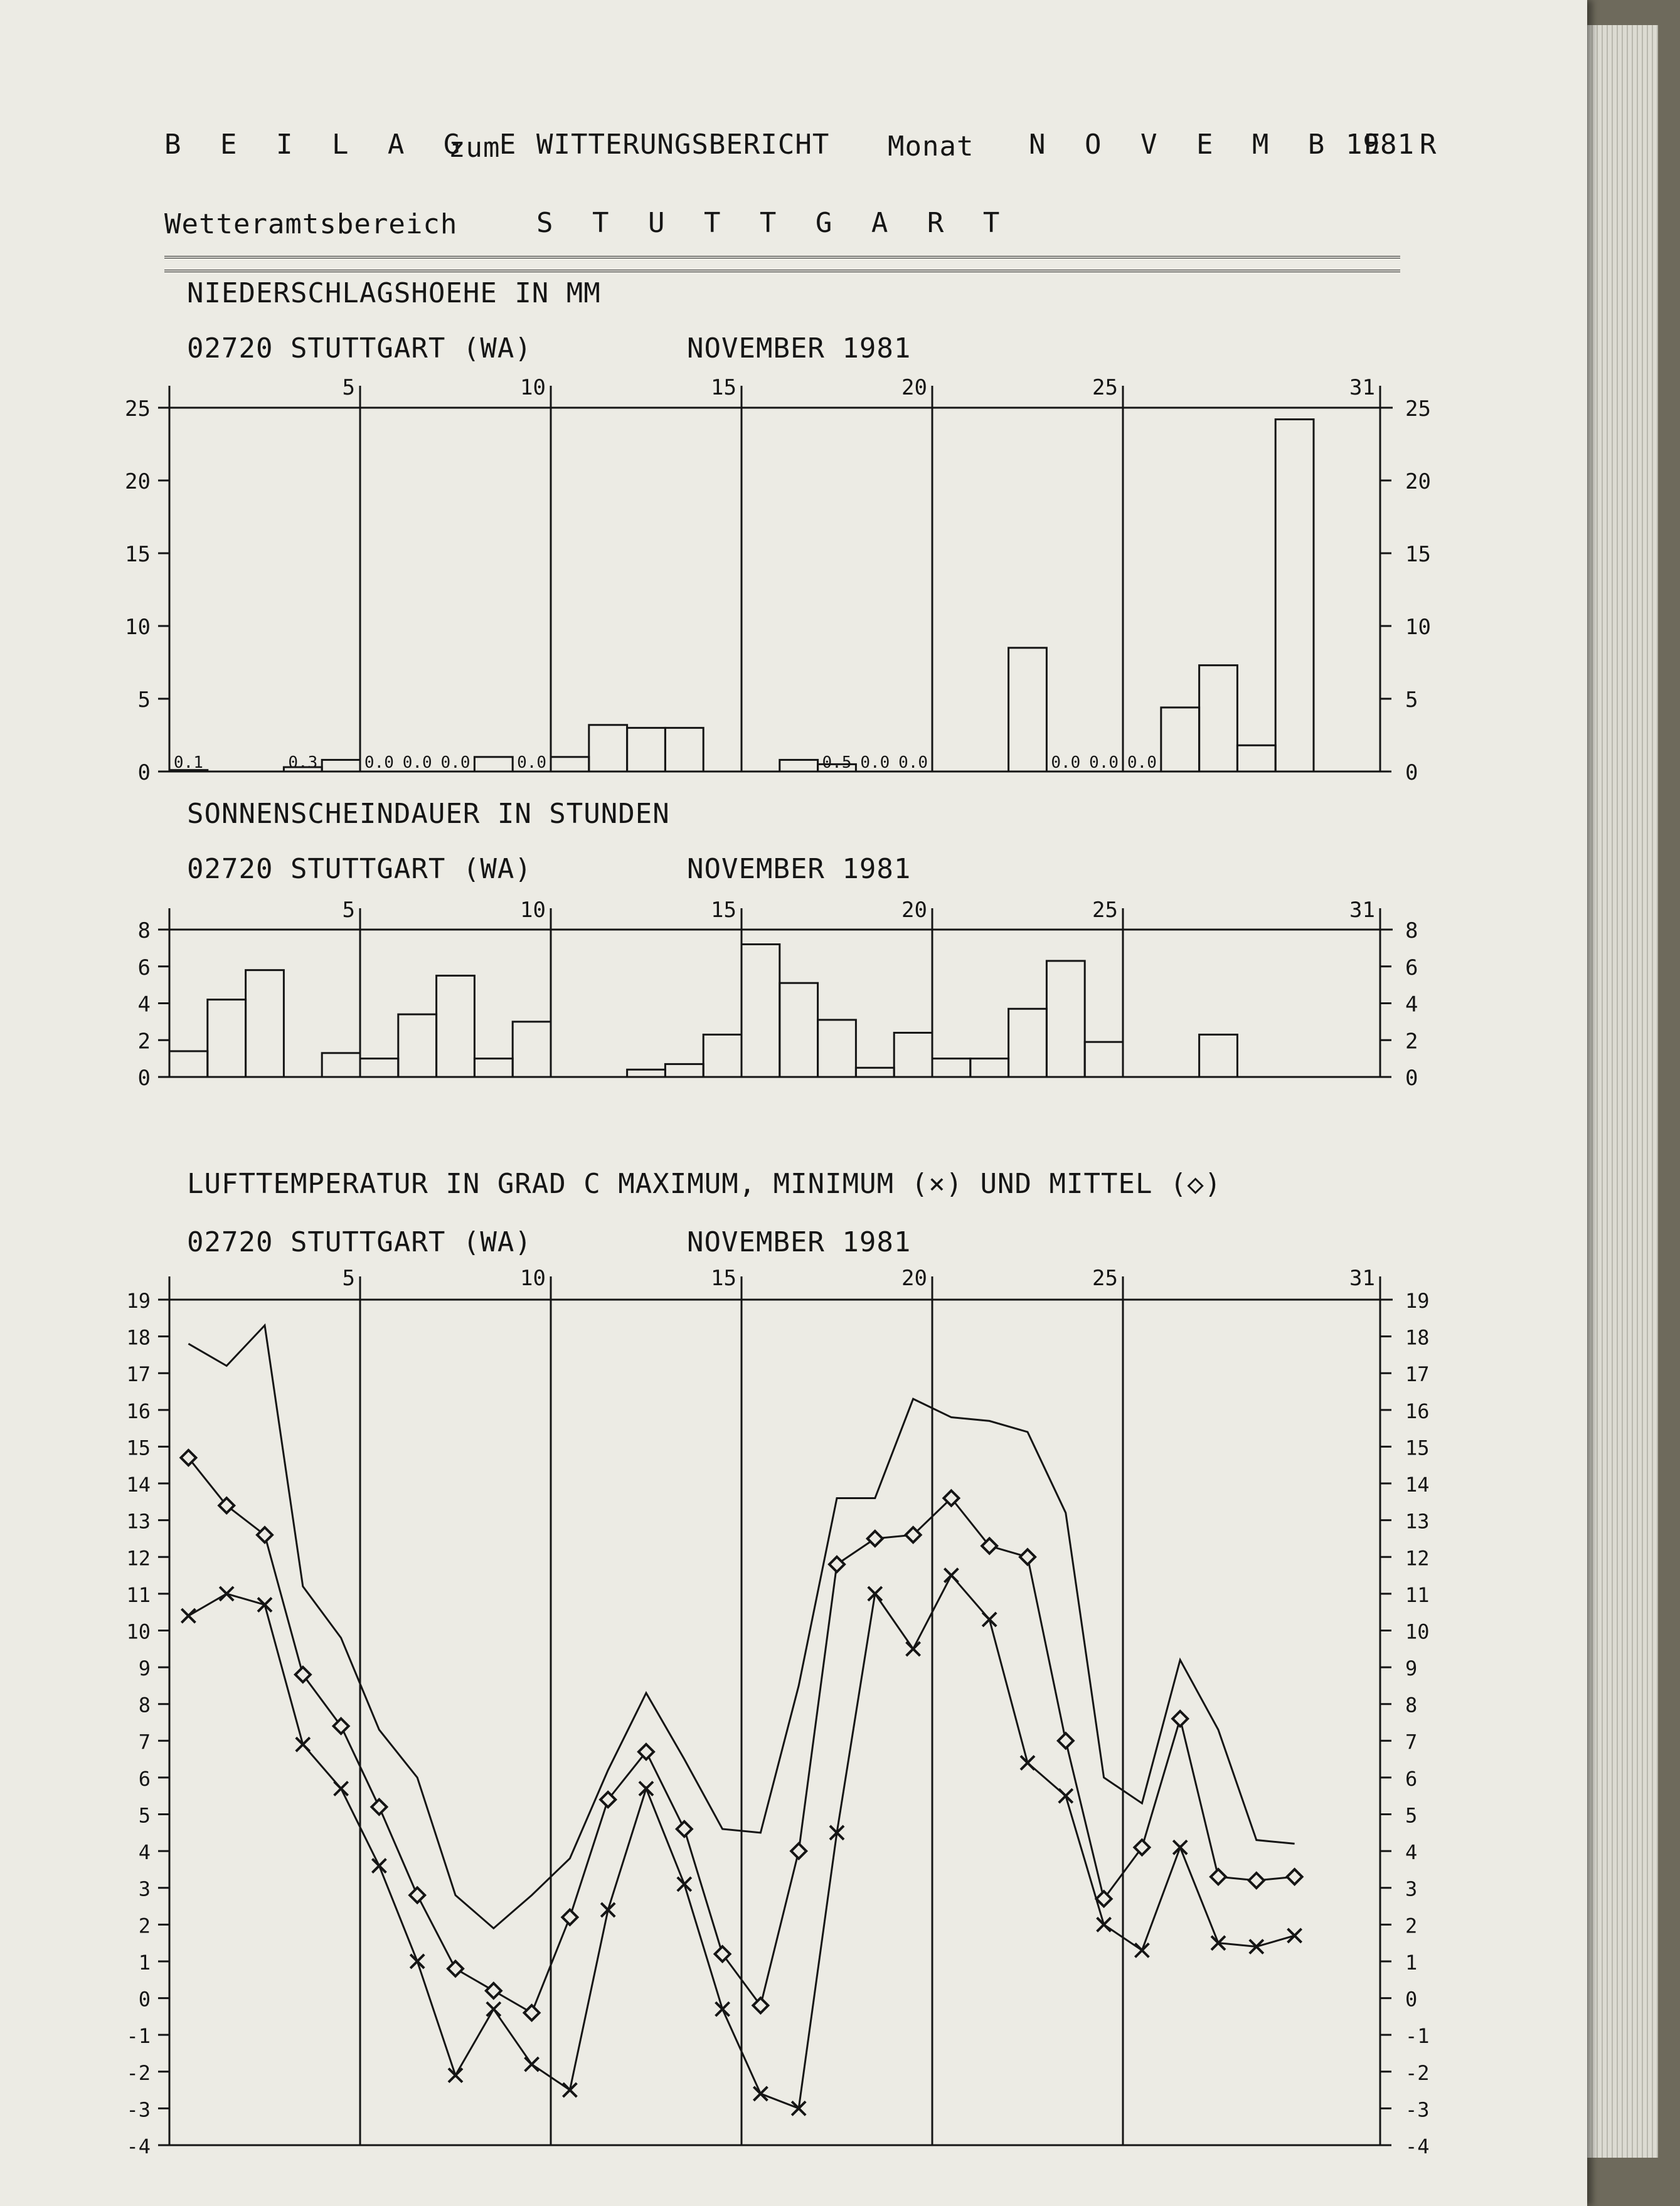  I want to click on sun-ytick-label-right: 2, so click(1411, 1041).